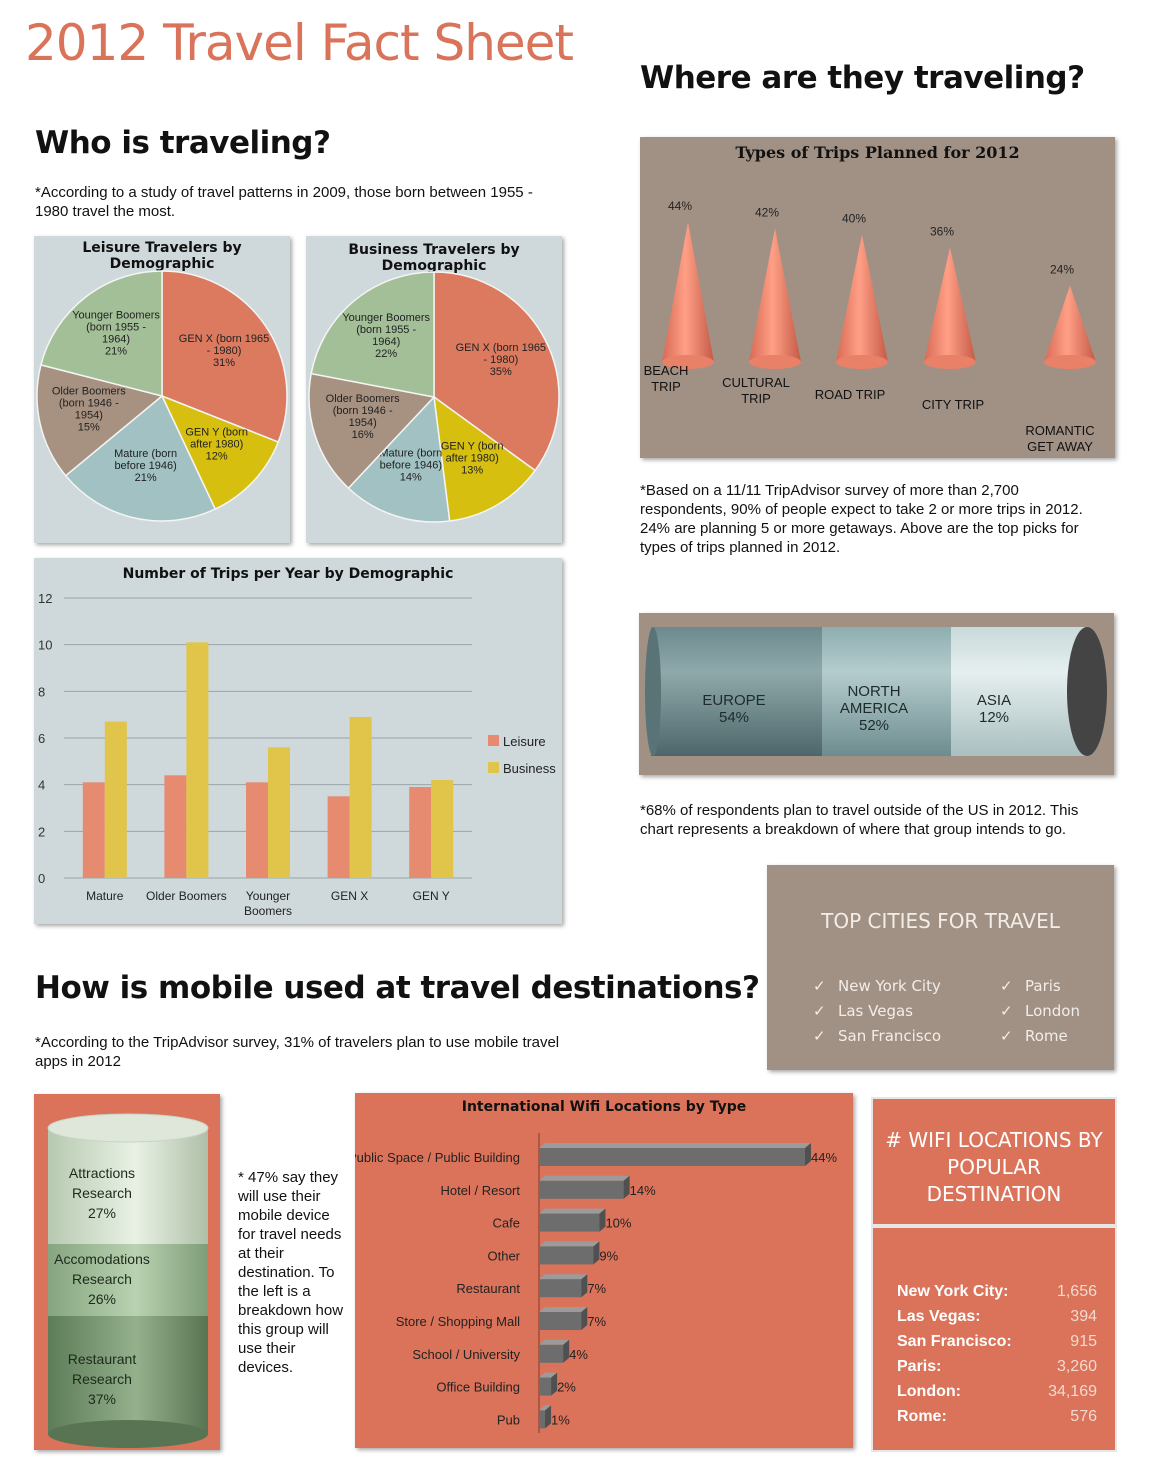  I want to click on trip-value-label: 40%, so click(854, 219).